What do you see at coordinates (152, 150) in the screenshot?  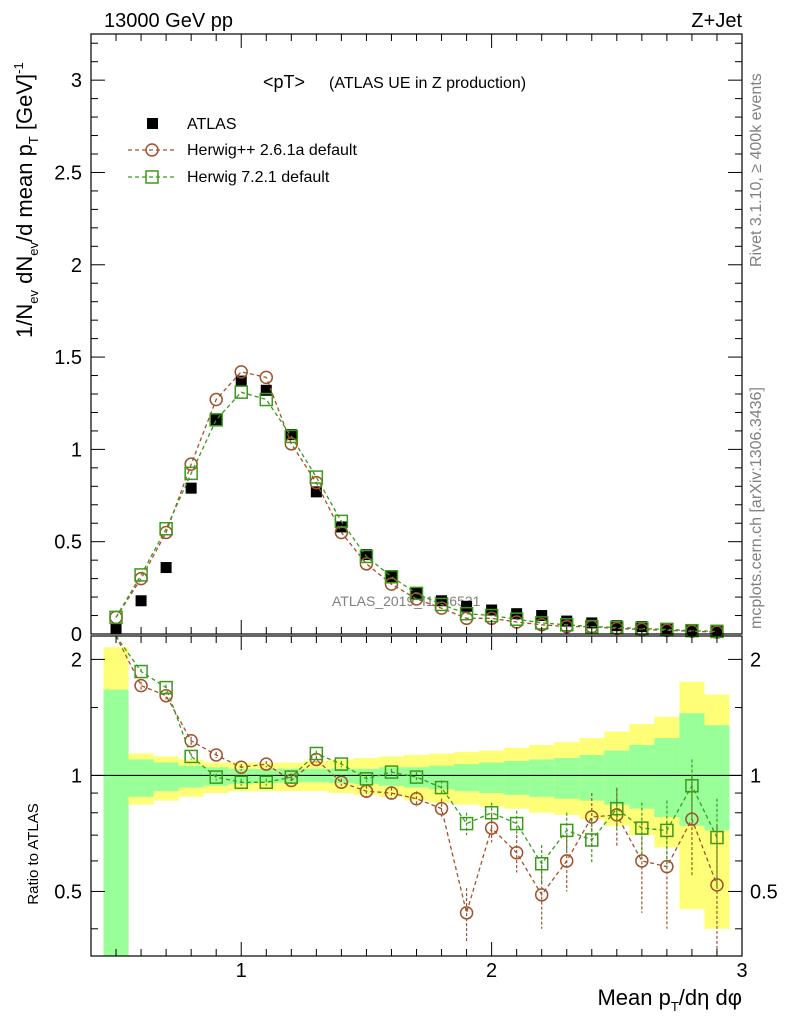 I see `legend-herwigpp-marker` at bounding box center [152, 150].